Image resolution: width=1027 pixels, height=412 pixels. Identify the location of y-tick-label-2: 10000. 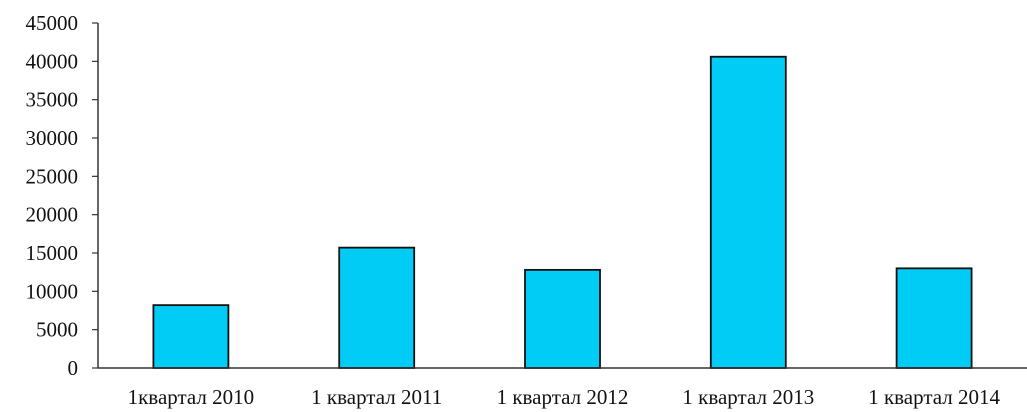
(52, 291).